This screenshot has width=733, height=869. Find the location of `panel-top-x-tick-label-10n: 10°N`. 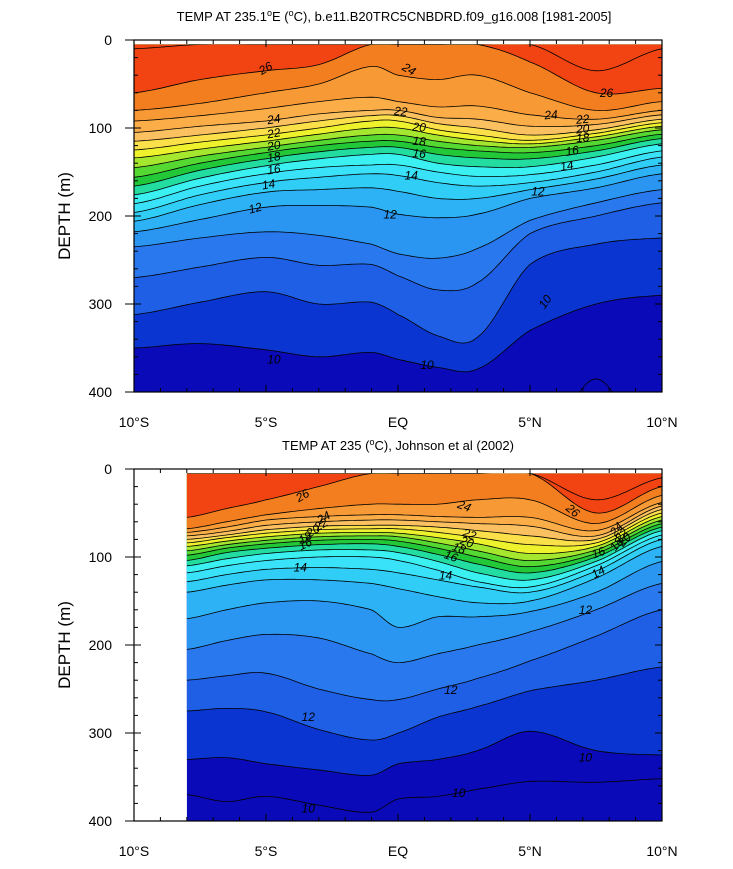

panel-top-x-tick-label-10n: 10°N is located at coordinates (661, 422).